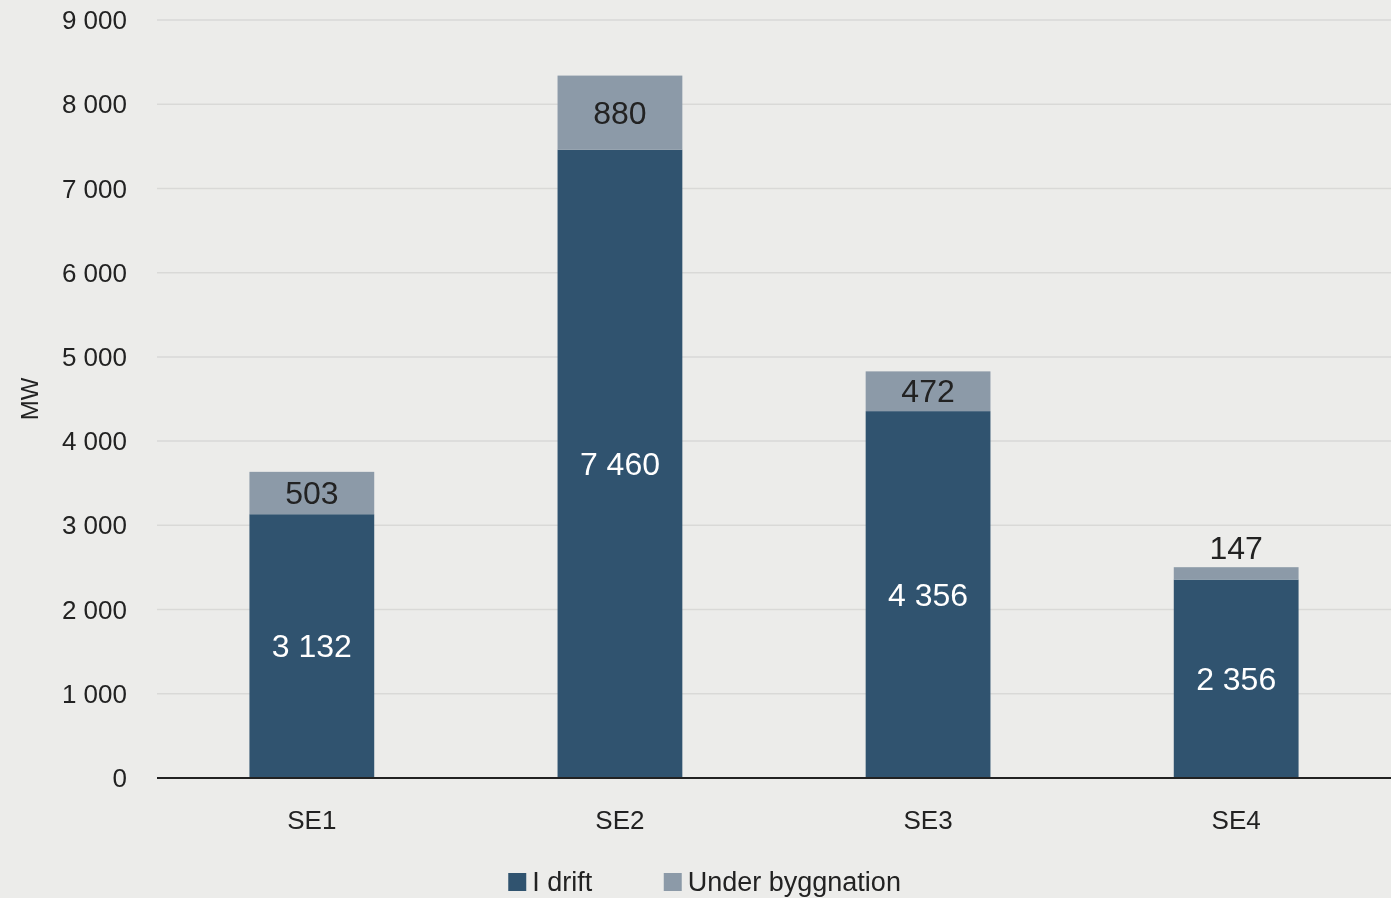 The width and height of the screenshot is (1391, 898). I want to click on legend-label: I drift, so click(562, 882).